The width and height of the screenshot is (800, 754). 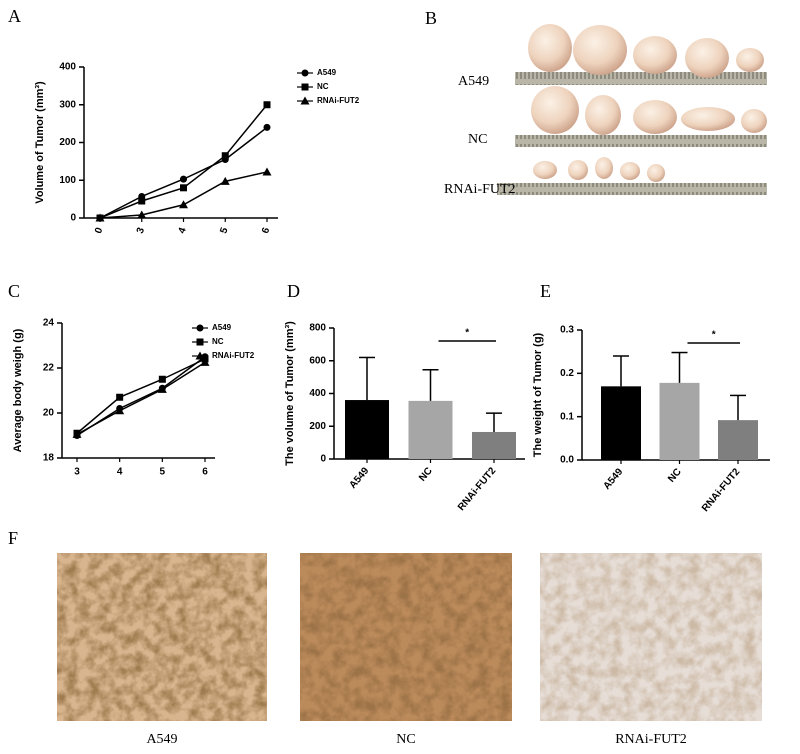 I want to click on histology-label: A549, so click(x=161, y=739).